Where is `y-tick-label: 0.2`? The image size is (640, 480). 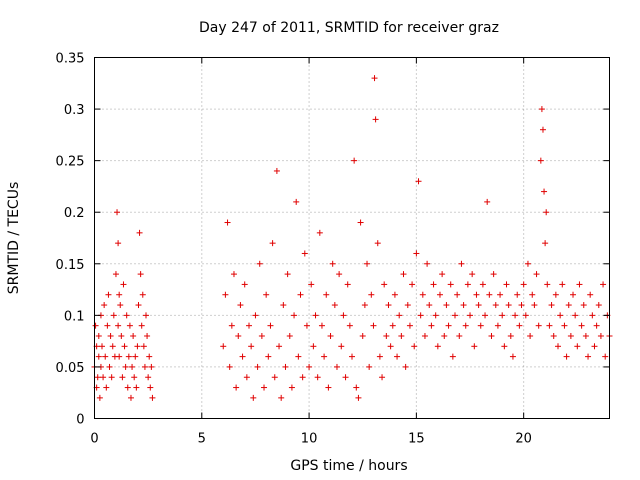 y-tick-label: 0.2 is located at coordinates (74, 213).